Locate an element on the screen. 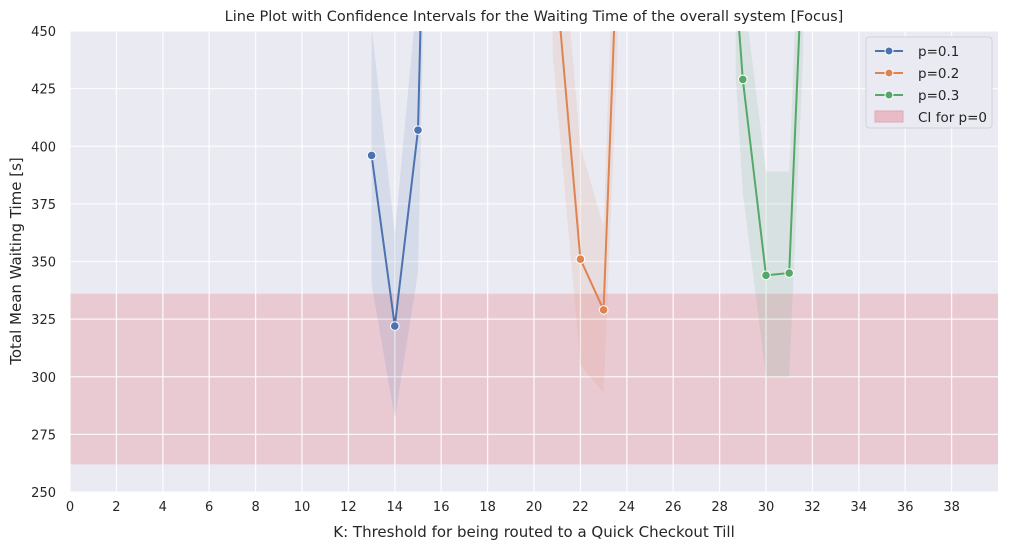  x-tick-label: 30 is located at coordinates (766, 507).